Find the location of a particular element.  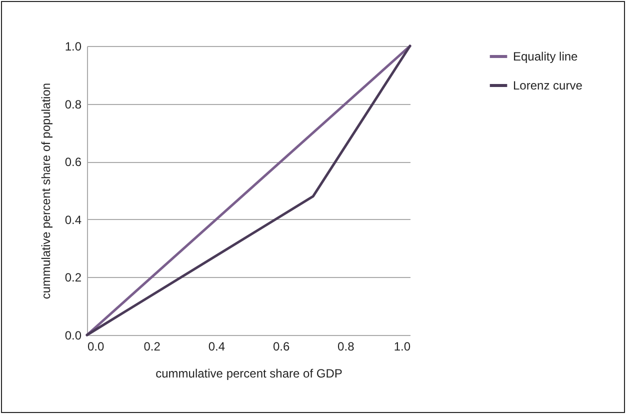

x-tick-label: 0.2 is located at coordinates (152, 347).